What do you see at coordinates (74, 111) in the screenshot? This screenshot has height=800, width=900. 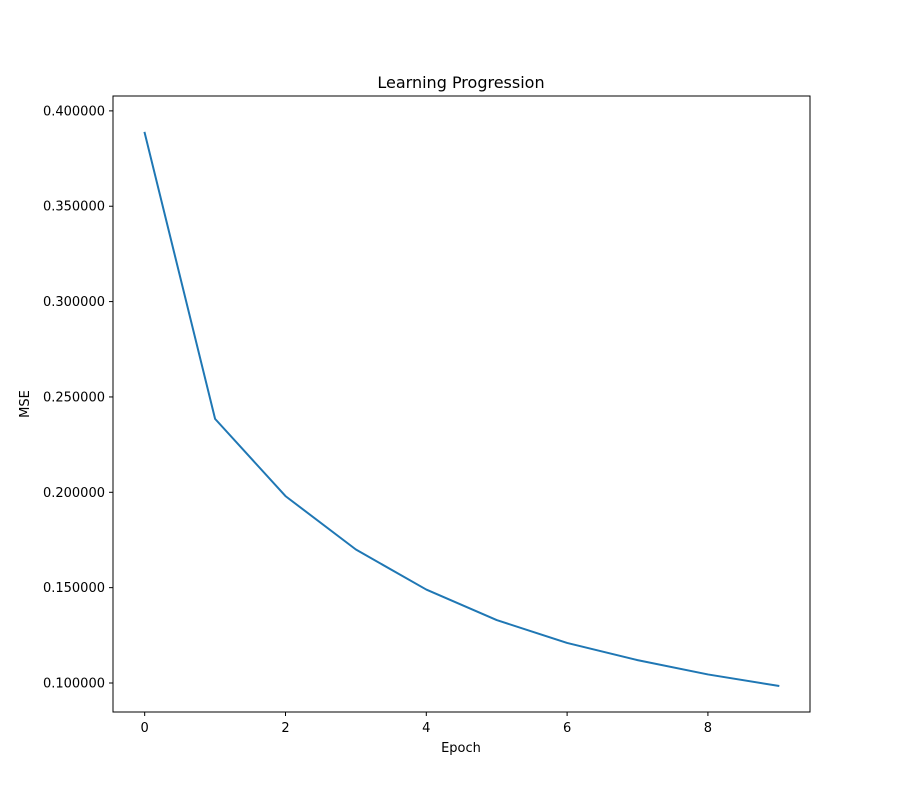 I see `y-tick-label: 0.400000` at bounding box center [74, 111].